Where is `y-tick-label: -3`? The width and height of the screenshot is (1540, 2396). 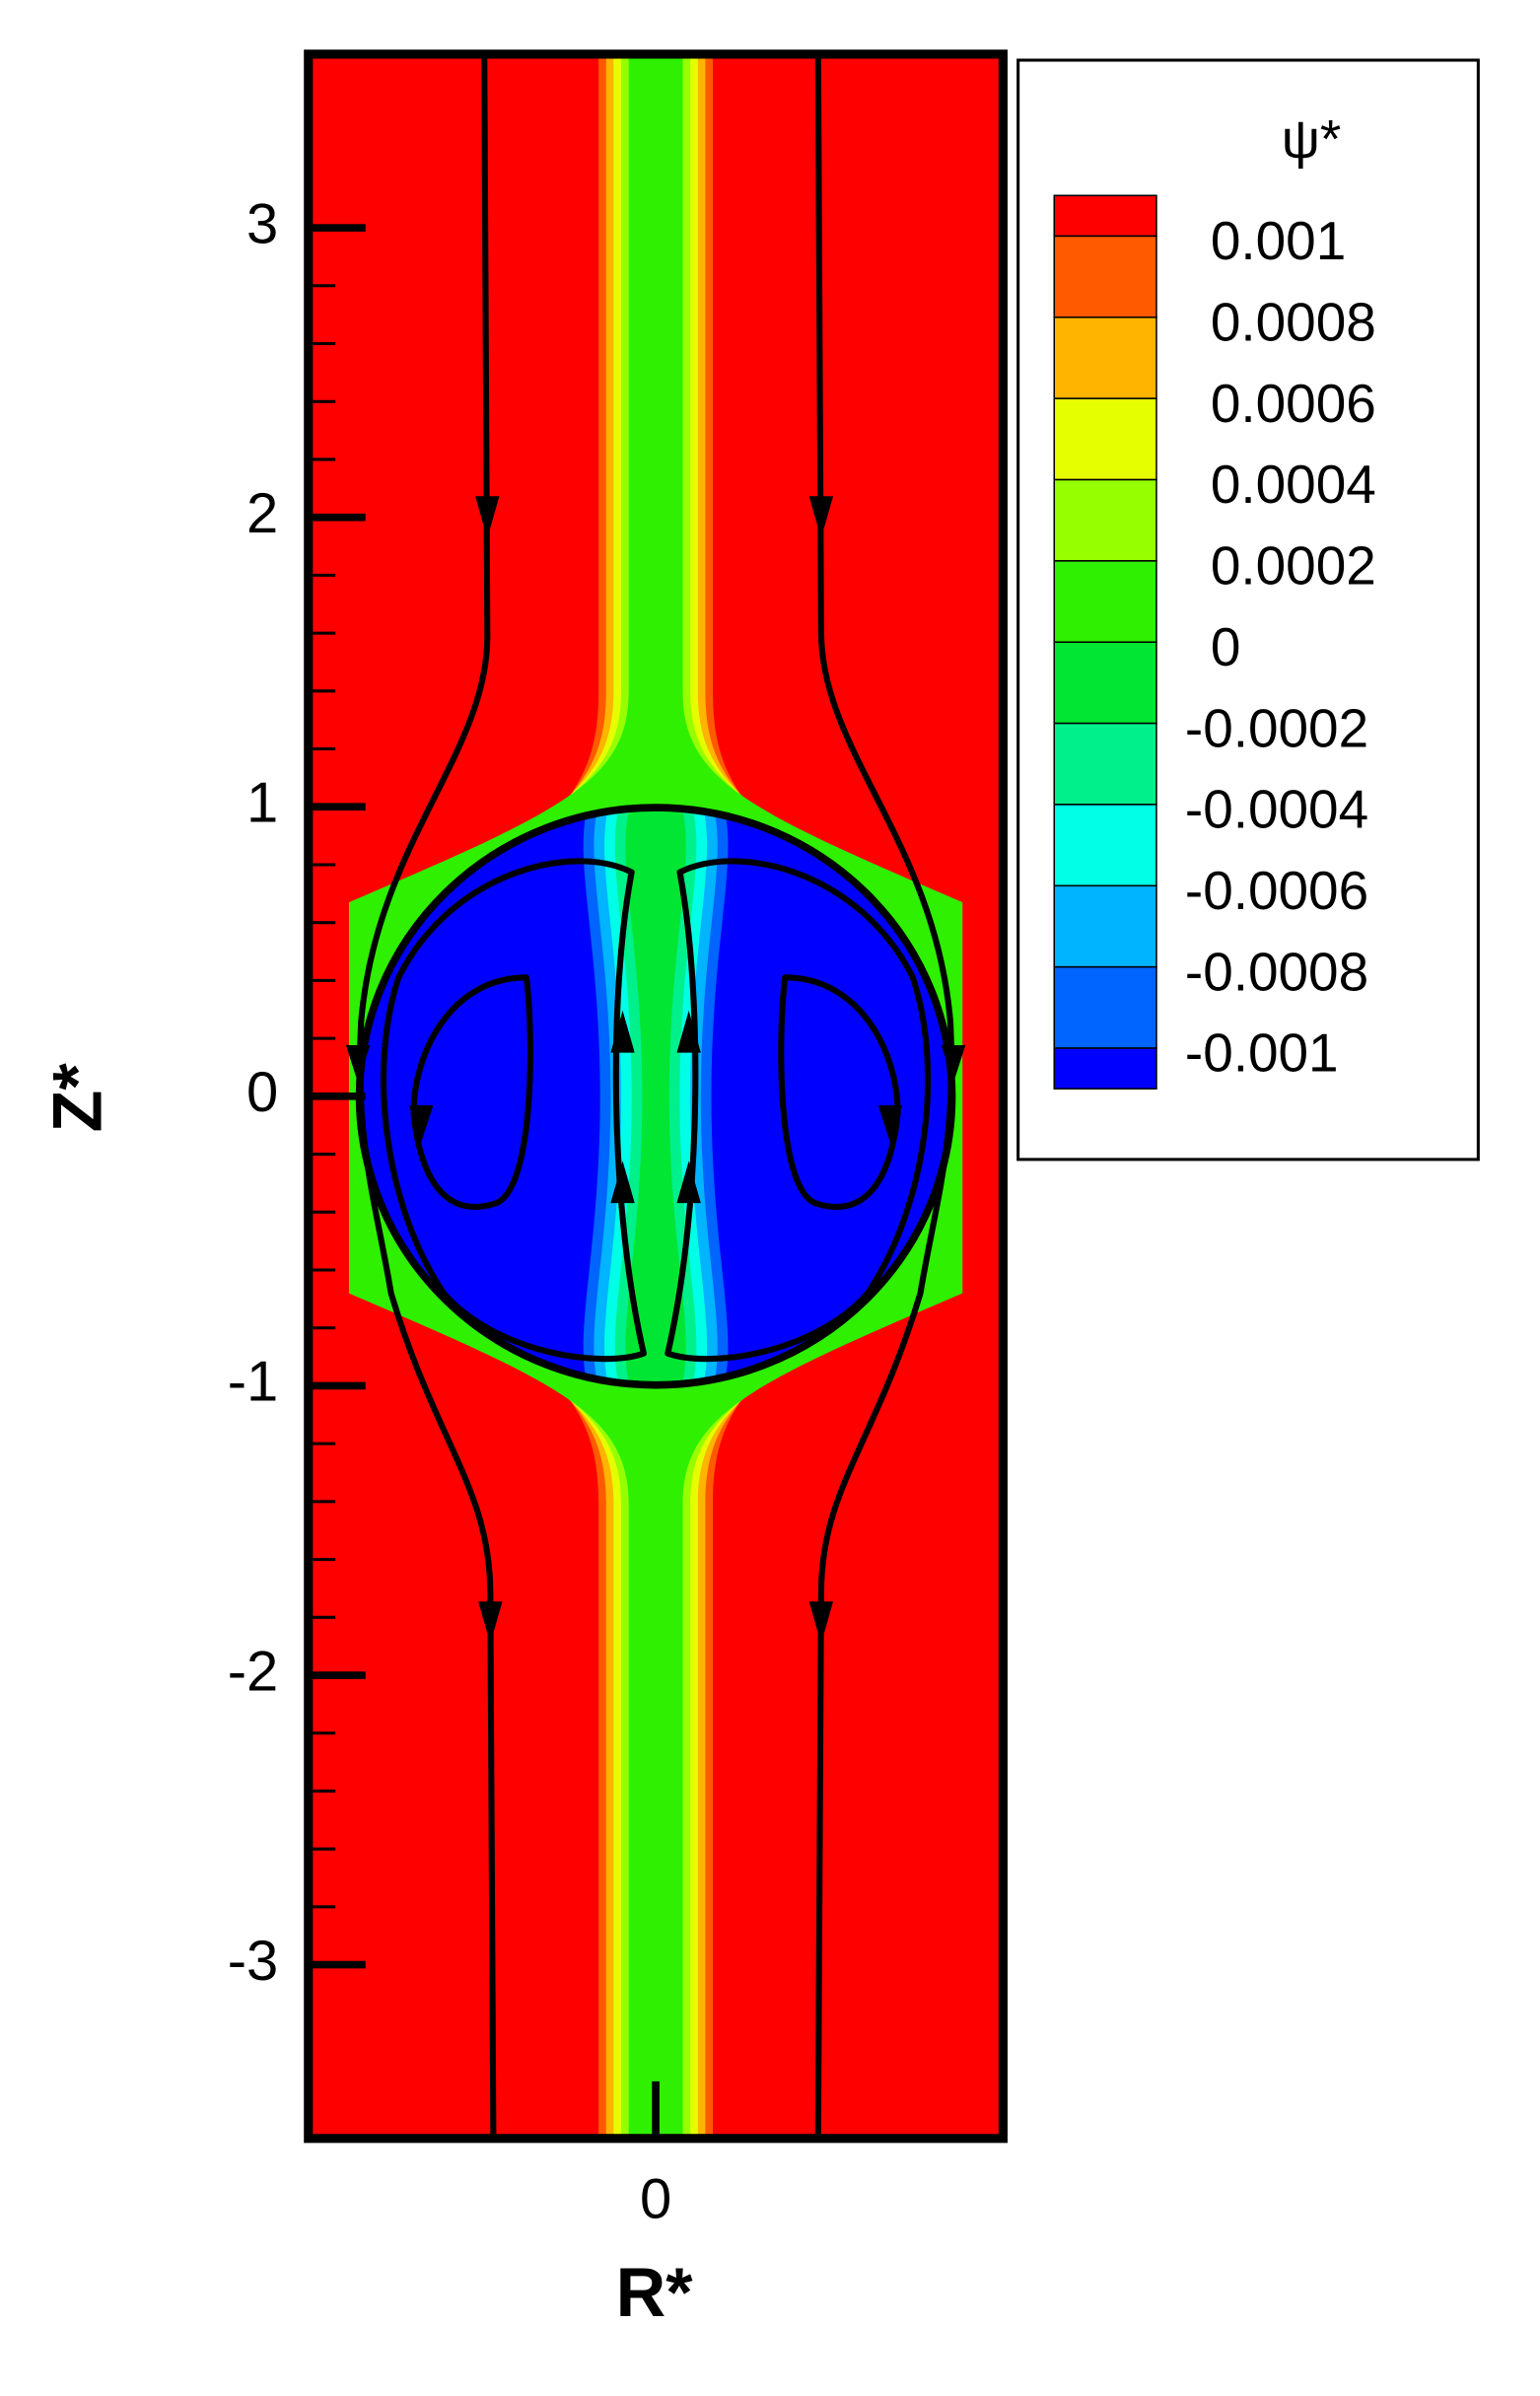 y-tick-label: -3 is located at coordinates (253, 1961).